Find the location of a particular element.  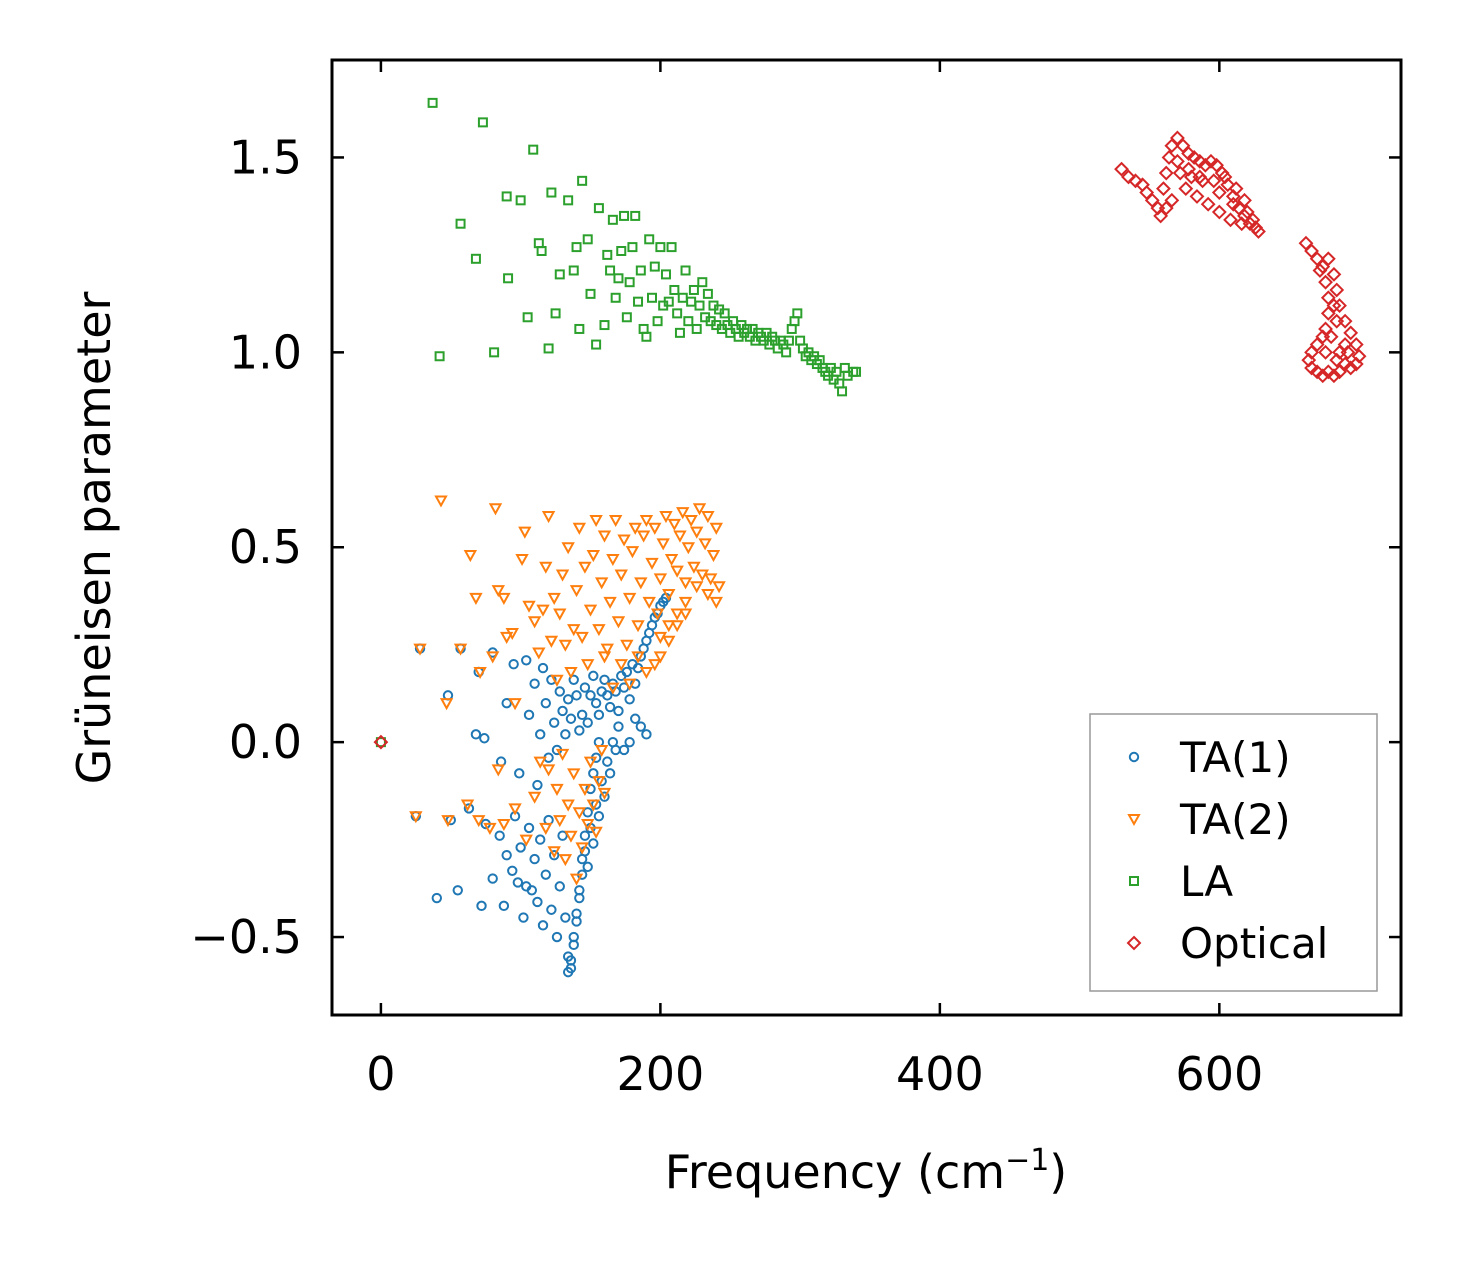

legend-label: Optical is located at coordinates (1254, 943).